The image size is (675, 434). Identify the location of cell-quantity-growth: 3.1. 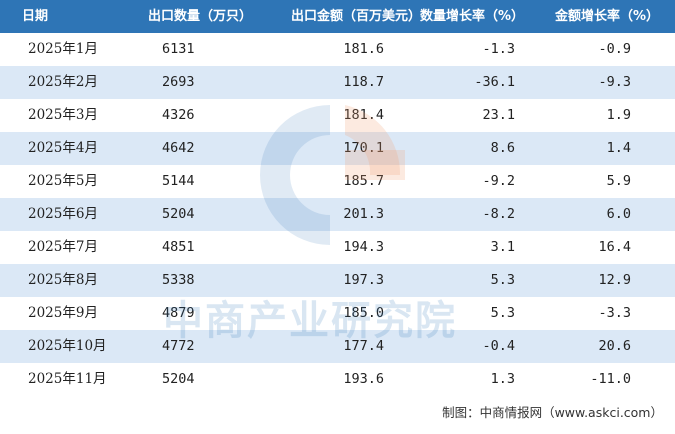
(502, 247).